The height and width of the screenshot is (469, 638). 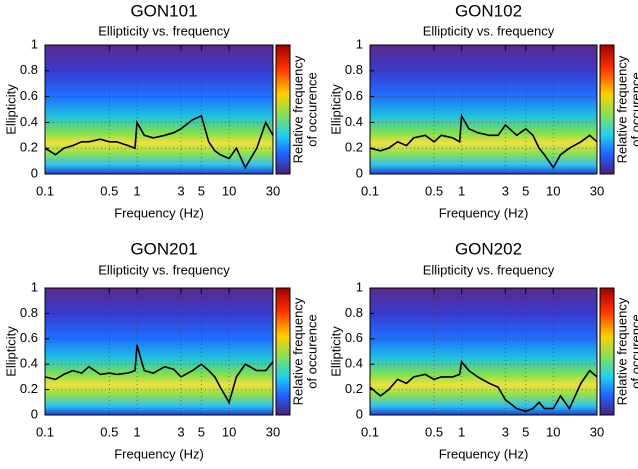 What do you see at coordinates (488, 10) in the screenshot?
I see `panel-title: GON102` at bounding box center [488, 10].